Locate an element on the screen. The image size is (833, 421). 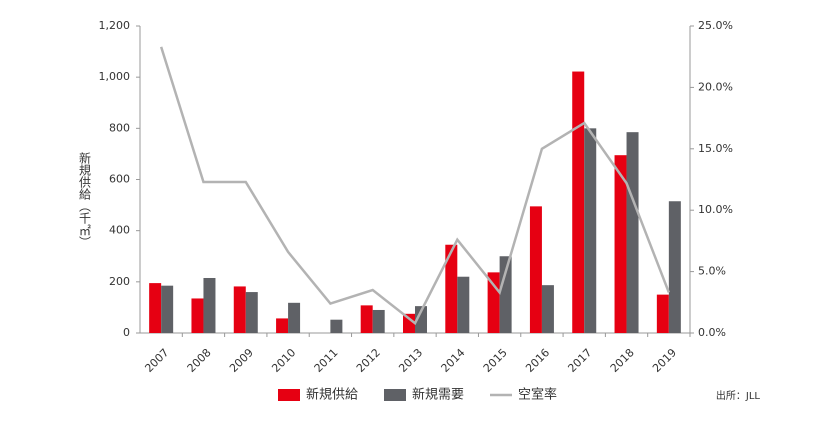
y-axis-label: 新規供給（千㎡） is located at coordinates (85, 199).